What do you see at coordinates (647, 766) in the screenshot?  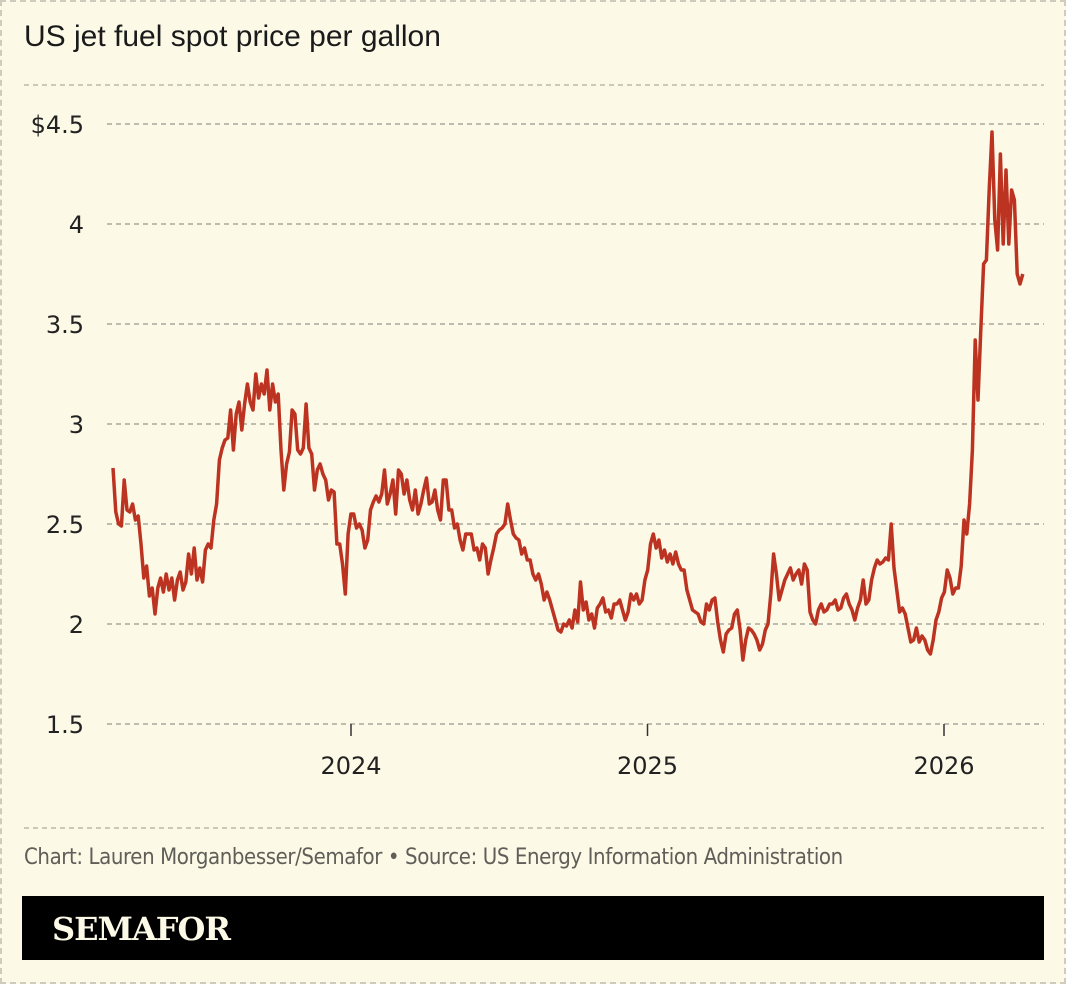 I see `x-tick-label: 2025` at bounding box center [647, 766].